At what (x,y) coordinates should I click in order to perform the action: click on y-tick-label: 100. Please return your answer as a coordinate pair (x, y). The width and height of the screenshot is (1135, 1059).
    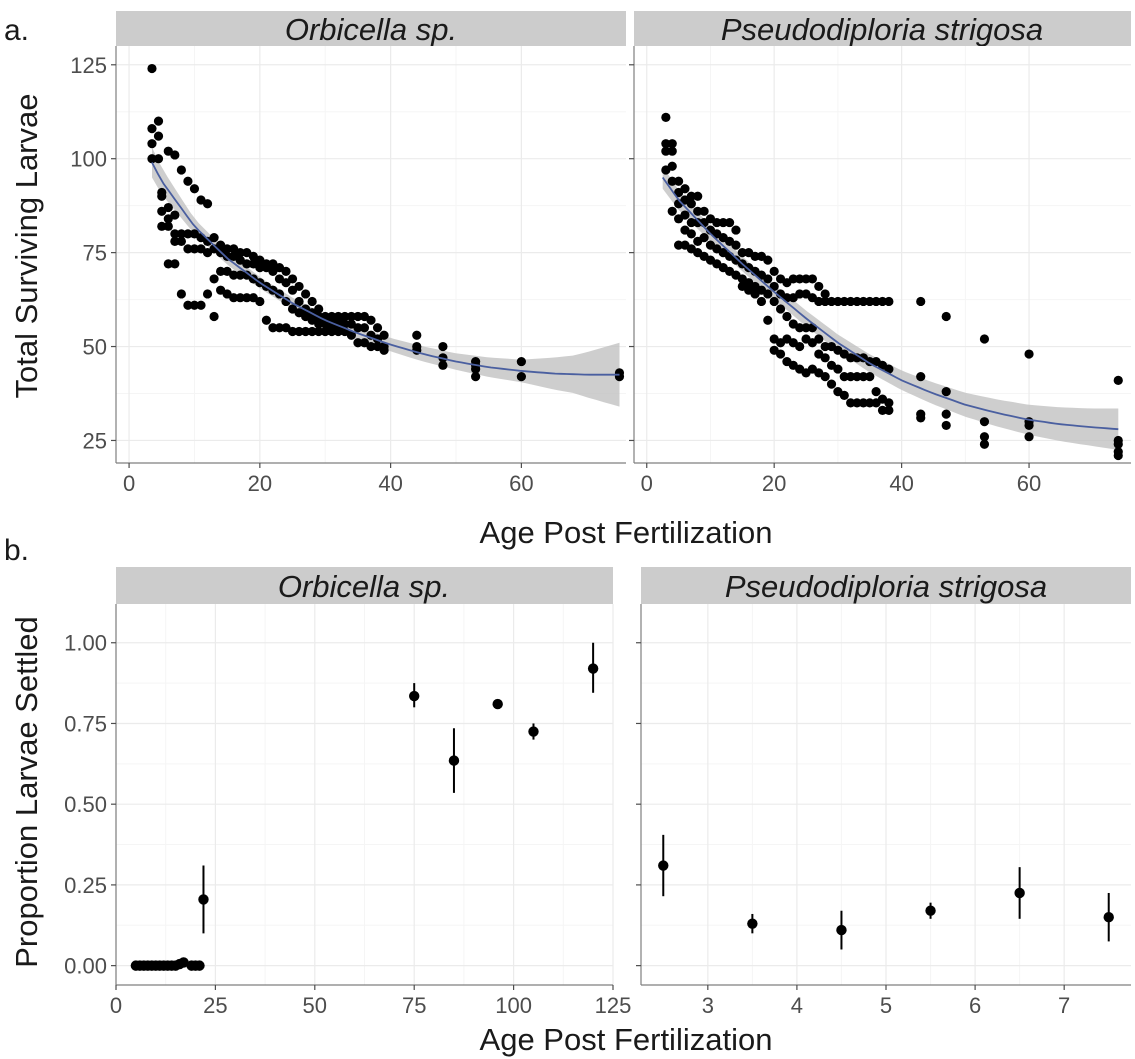
    Looking at the image, I should click on (88, 159).